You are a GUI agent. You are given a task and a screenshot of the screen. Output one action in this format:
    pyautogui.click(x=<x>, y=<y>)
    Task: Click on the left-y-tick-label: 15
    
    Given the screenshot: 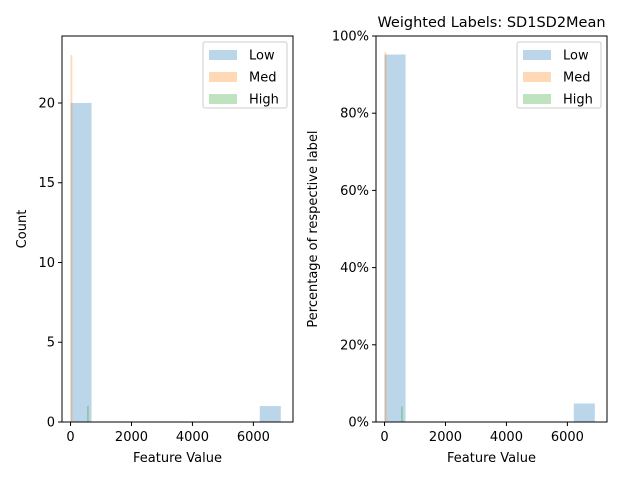 What is the action you would take?
    pyautogui.click(x=46, y=183)
    